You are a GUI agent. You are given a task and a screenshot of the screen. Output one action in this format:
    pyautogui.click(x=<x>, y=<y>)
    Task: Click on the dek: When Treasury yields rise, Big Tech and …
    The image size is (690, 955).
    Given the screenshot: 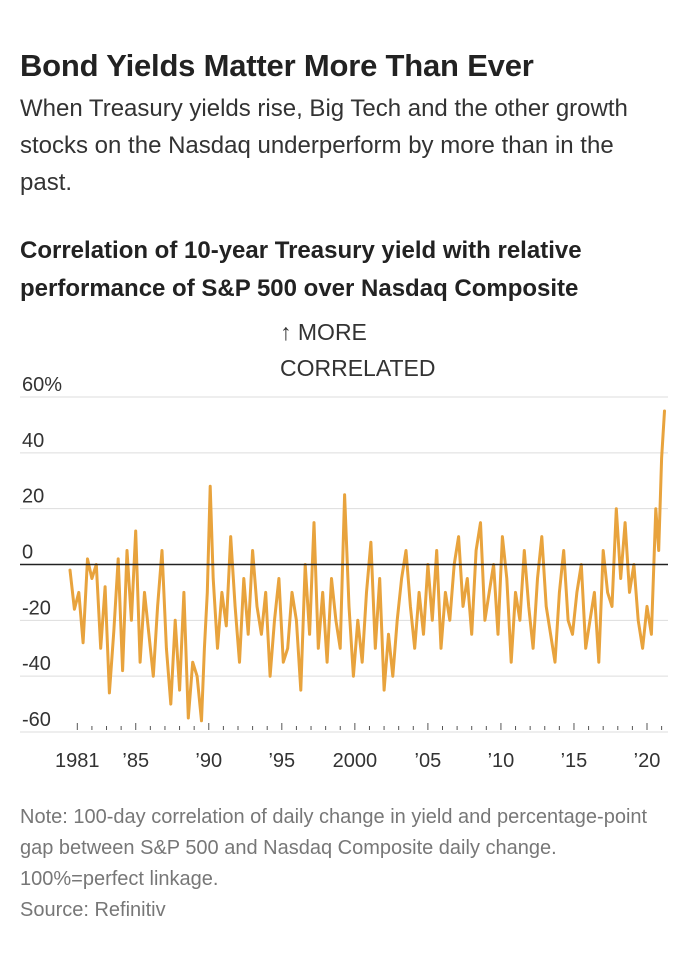 What is the action you would take?
    pyautogui.click(x=324, y=145)
    